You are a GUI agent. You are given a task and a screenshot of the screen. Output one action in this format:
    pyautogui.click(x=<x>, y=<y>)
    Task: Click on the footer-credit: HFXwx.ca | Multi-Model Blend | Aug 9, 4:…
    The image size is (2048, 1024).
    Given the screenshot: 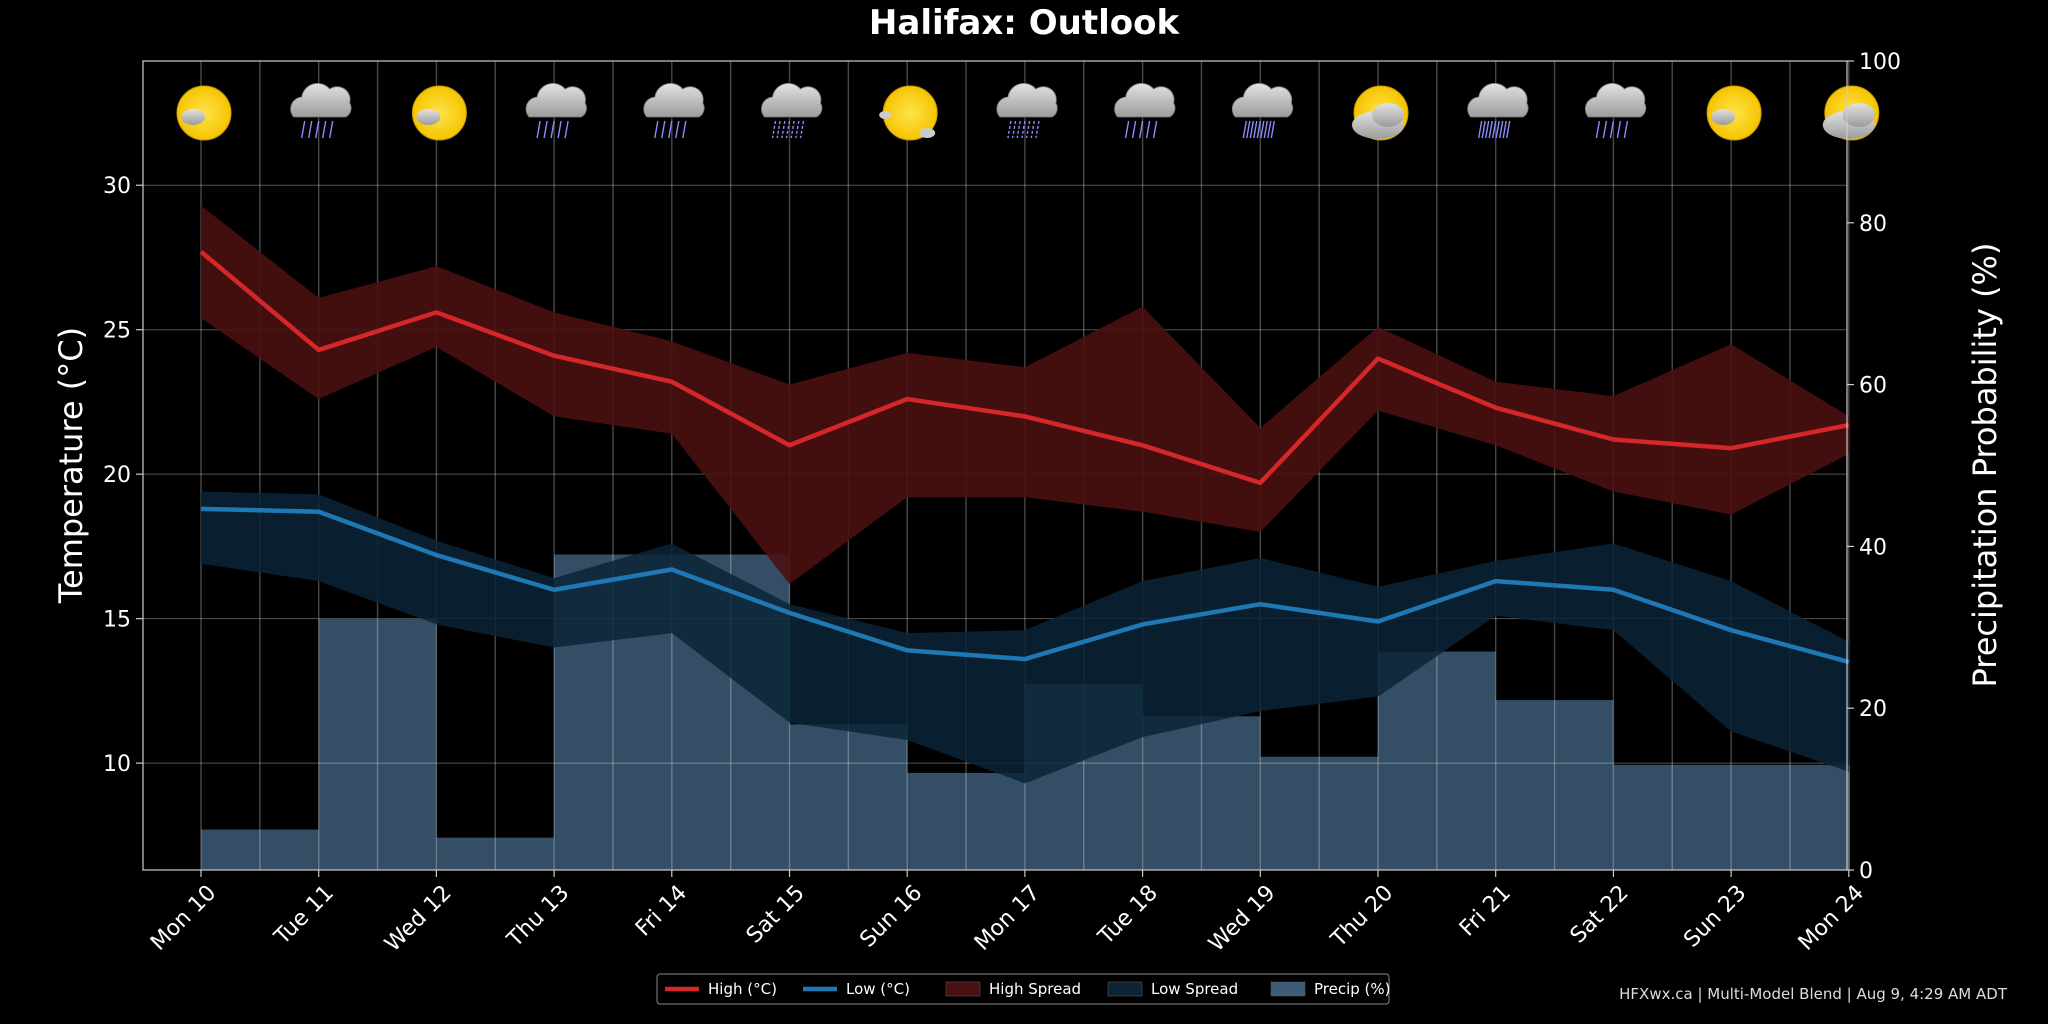 What is the action you would take?
    pyautogui.click(x=1813, y=994)
    